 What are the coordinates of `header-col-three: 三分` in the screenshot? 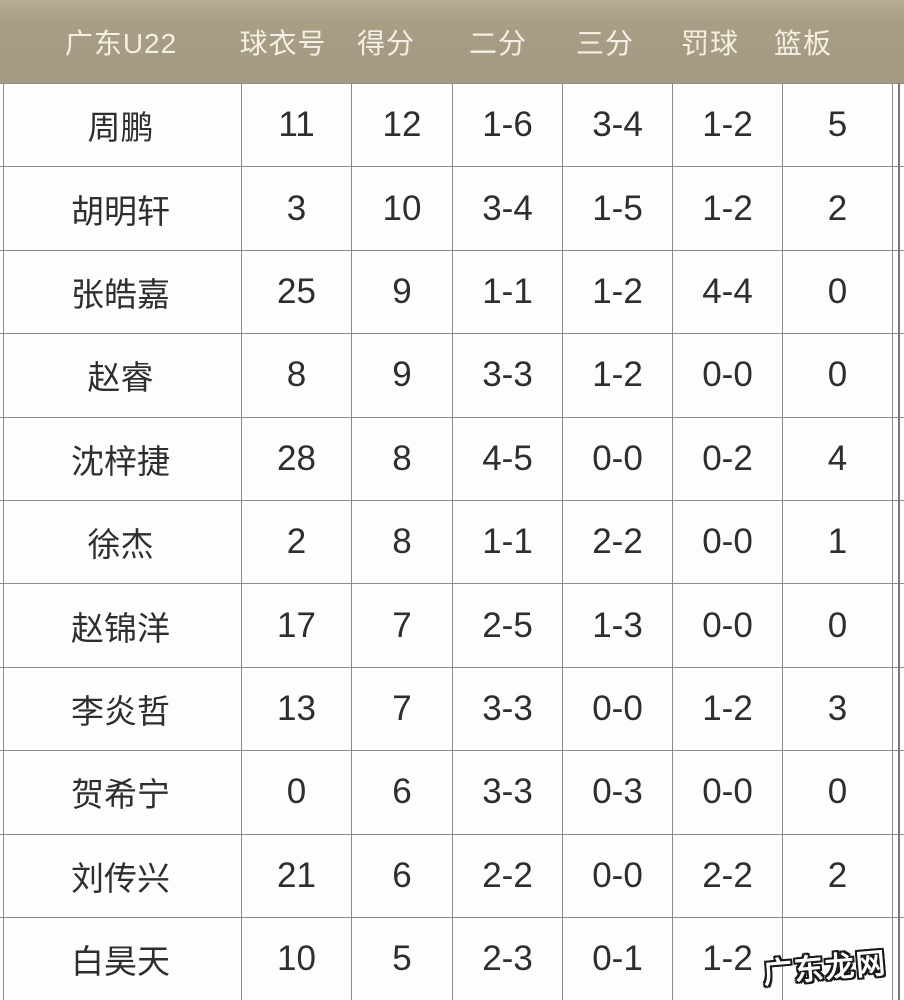 It's located at (605, 43).